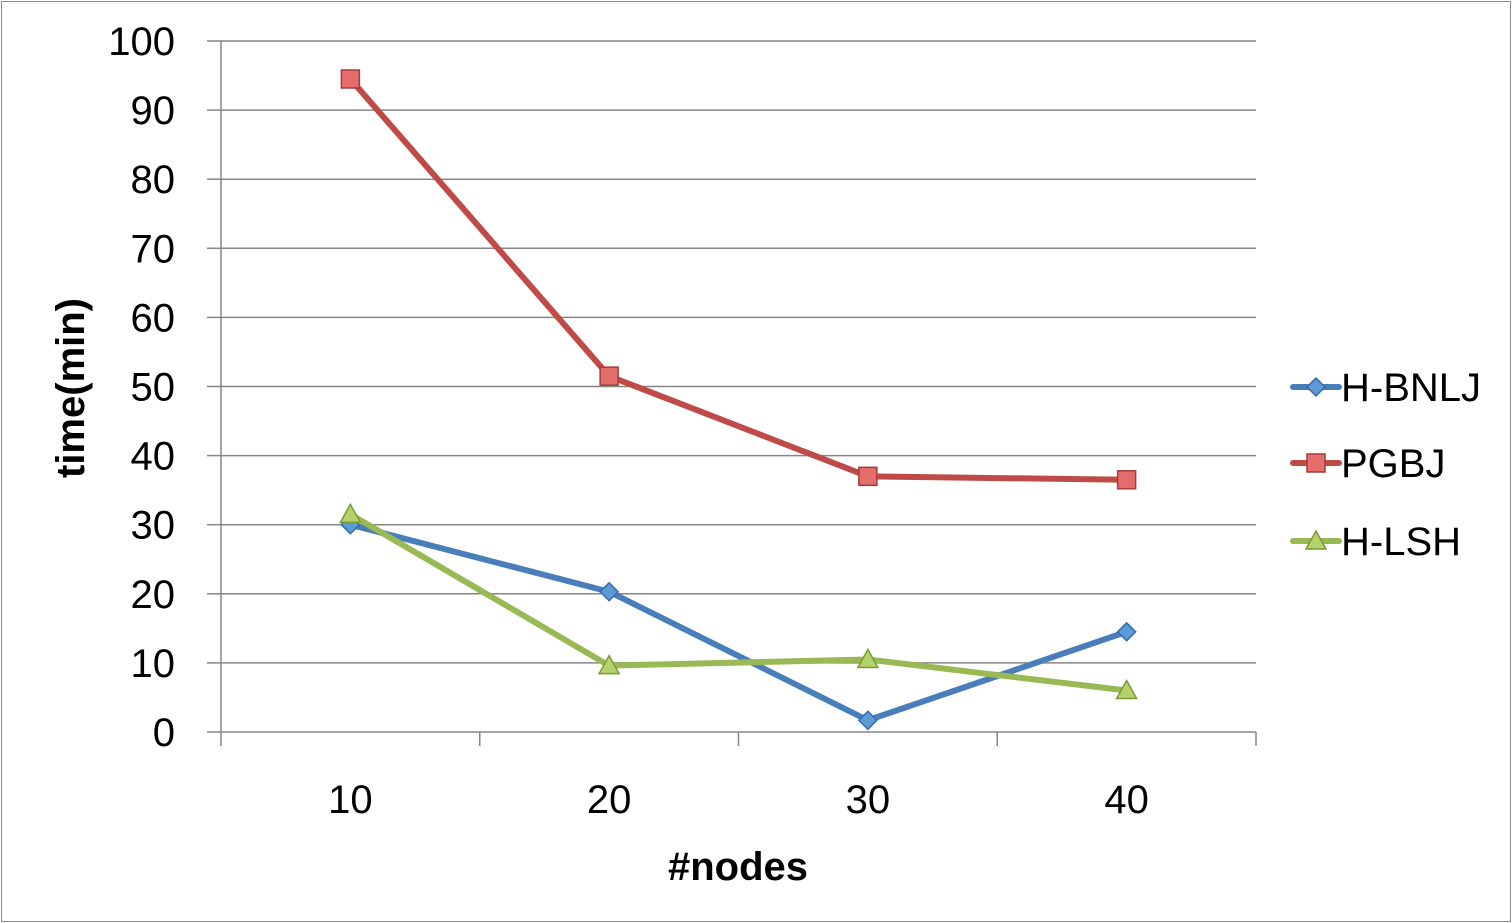 This screenshot has width=1512, height=923. I want to click on x-axis-title: #nodes, so click(738, 867).